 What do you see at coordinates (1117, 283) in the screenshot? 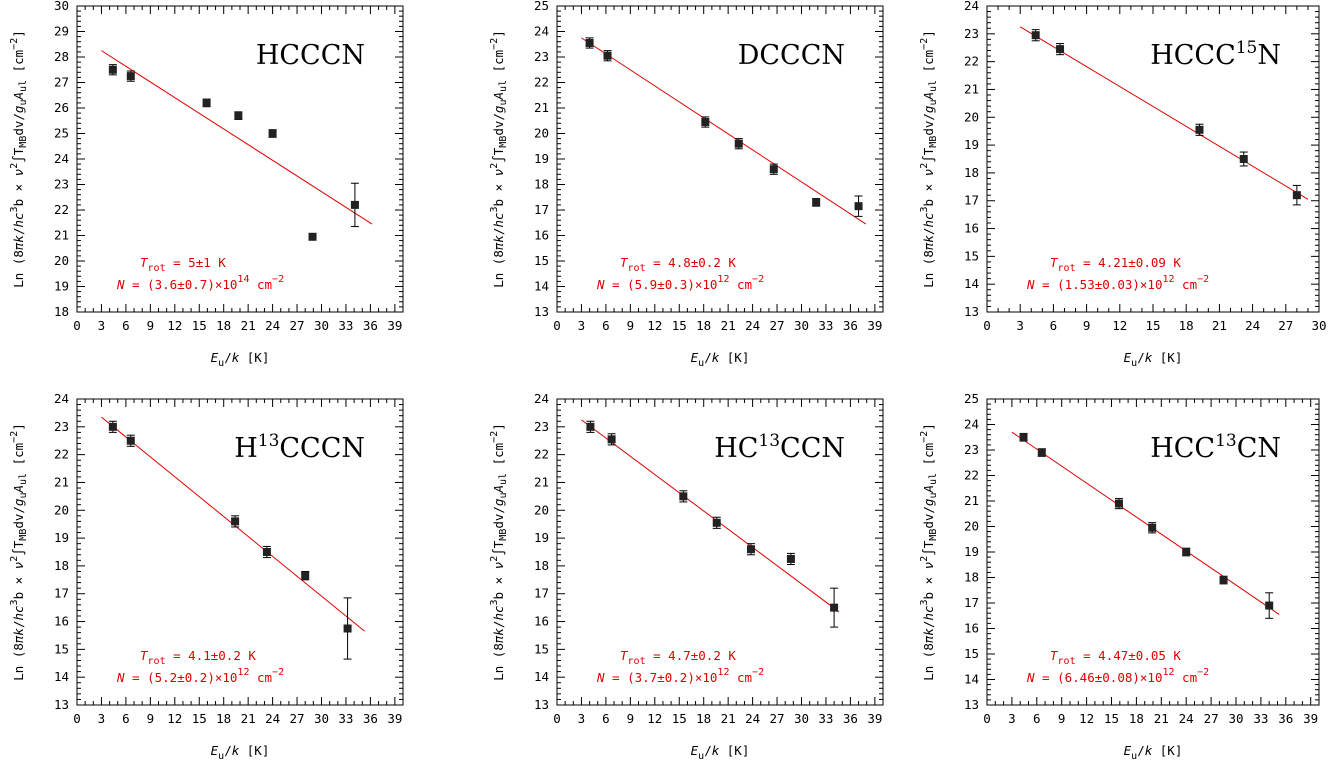
I see `column-density-annotation: N = (1.53±0.03)×1012 cm−2` at bounding box center [1117, 283].